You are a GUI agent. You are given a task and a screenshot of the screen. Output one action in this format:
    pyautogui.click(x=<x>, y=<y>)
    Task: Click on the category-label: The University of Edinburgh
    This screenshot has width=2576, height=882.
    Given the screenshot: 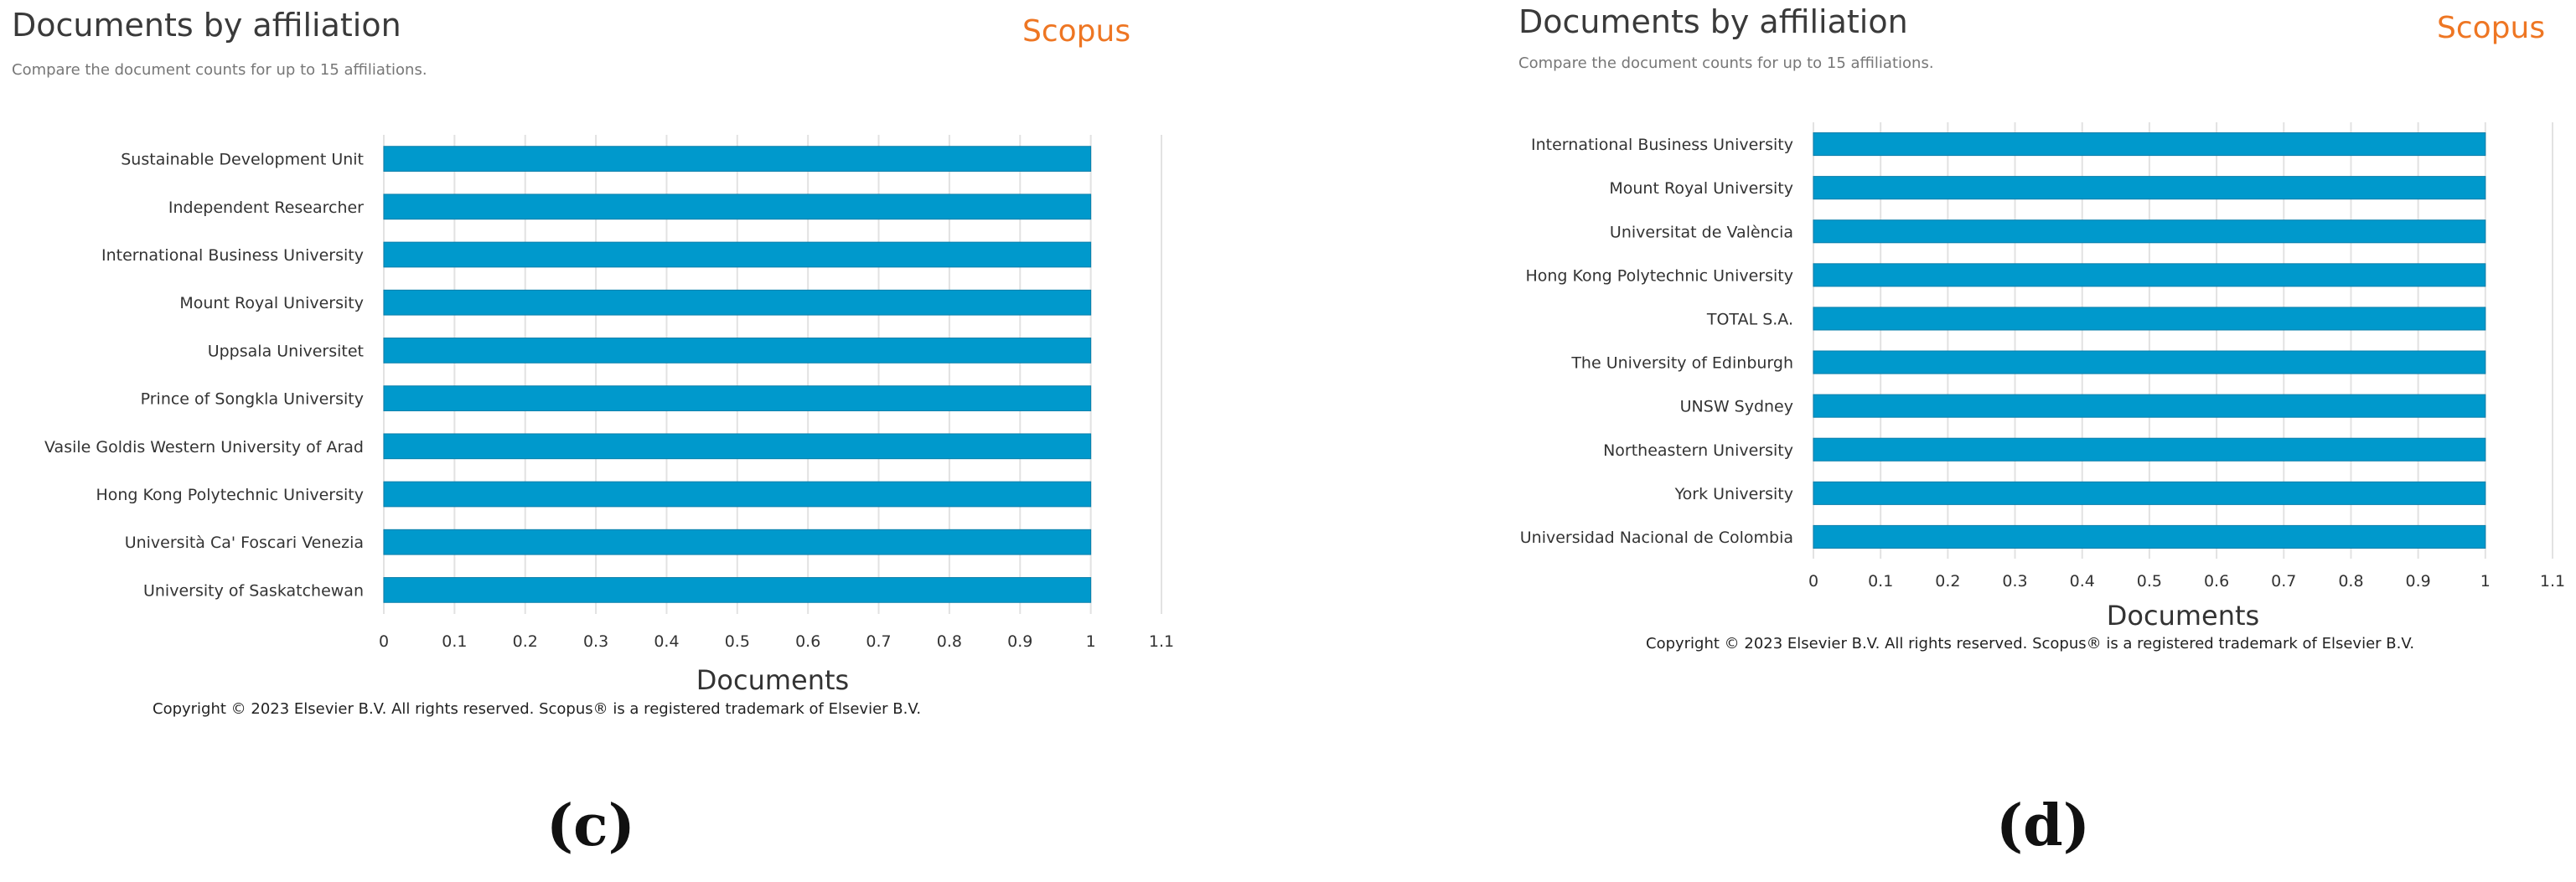 What is the action you would take?
    pyautogui.click(x=1681, y=364)
    